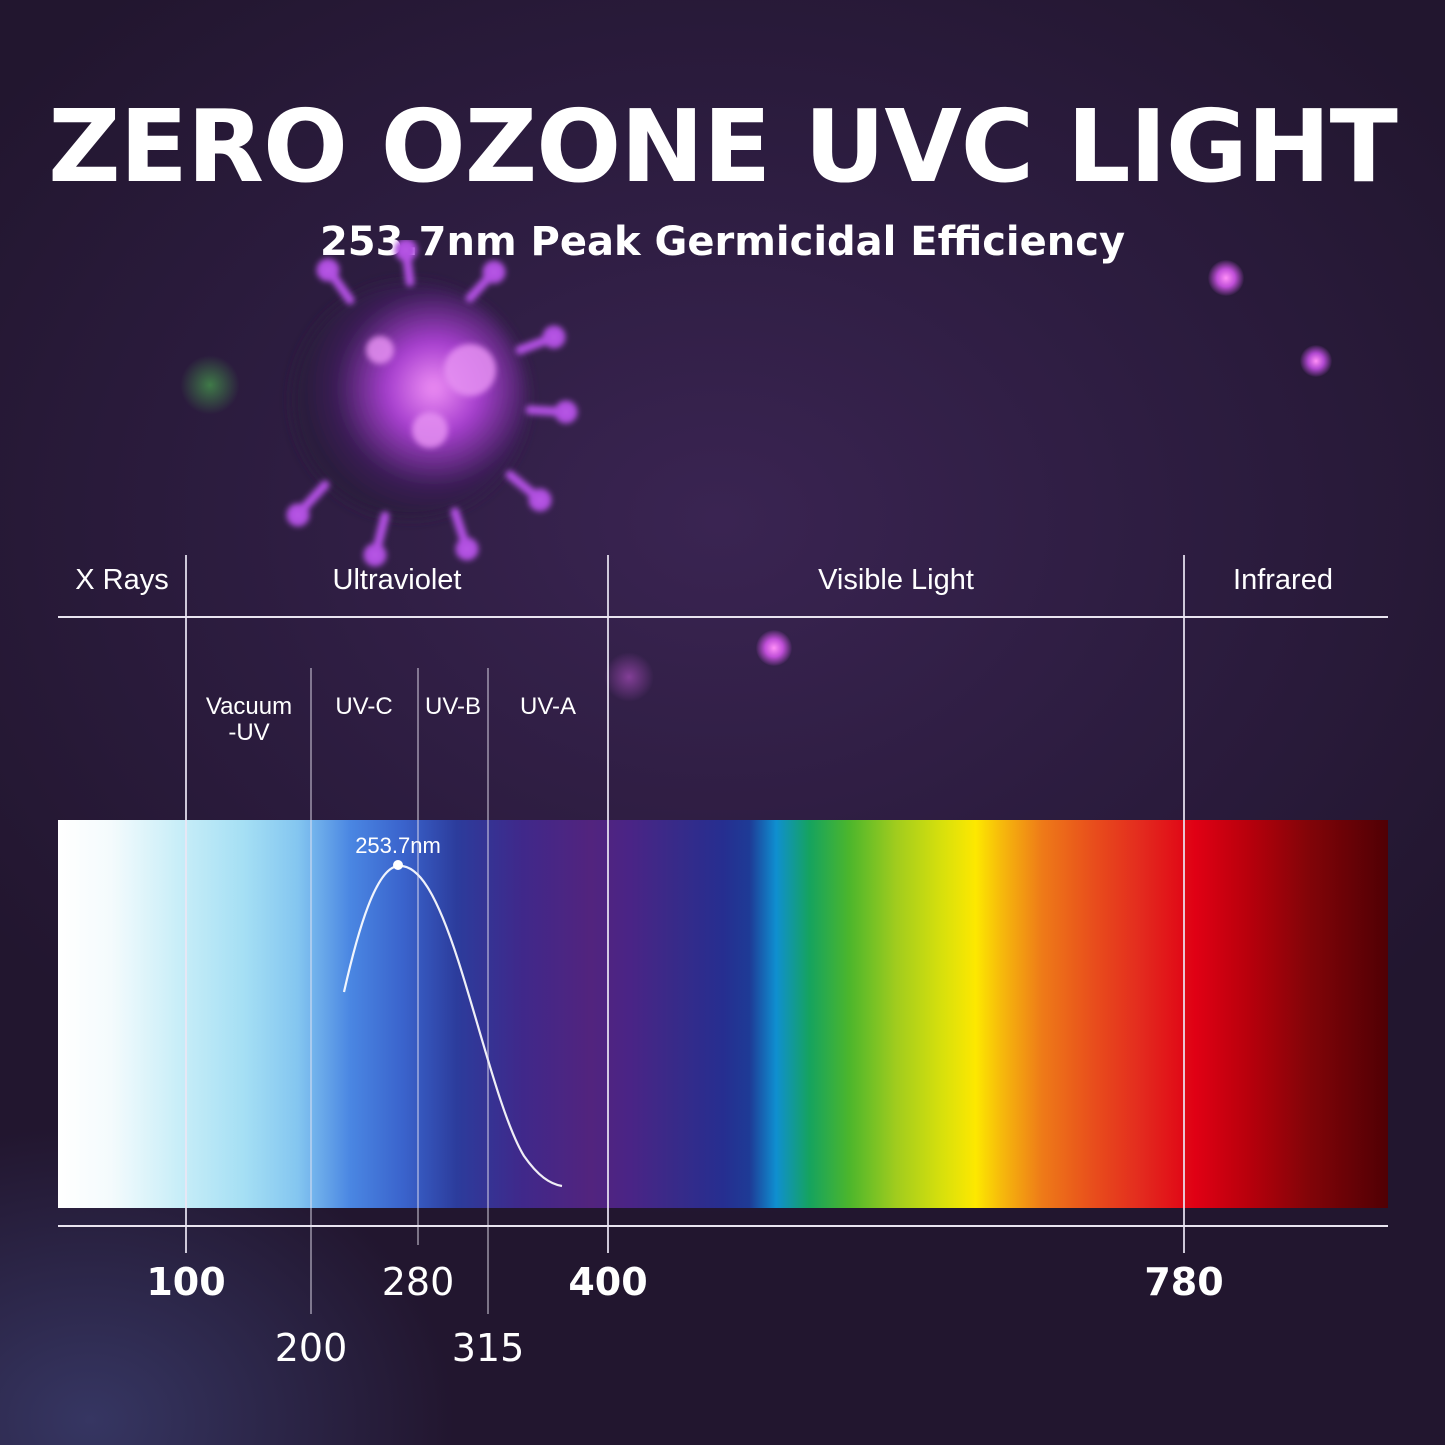  I want to click on band-vacuum-uv: Vacuum -UV, so click(249, 720).